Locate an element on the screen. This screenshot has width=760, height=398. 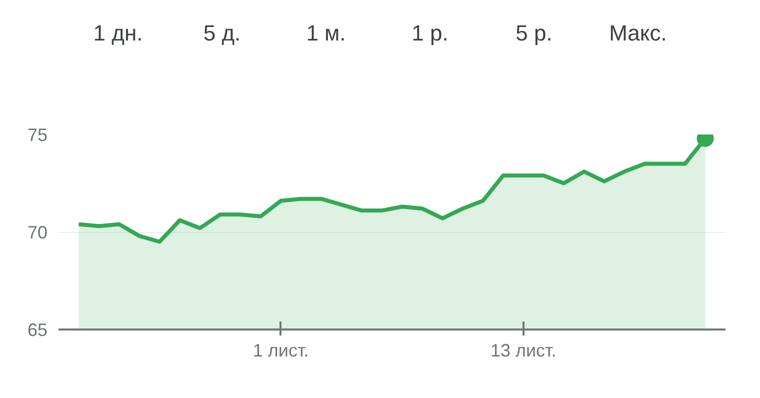
text: 5 р. is located at coordinates (534, 33).